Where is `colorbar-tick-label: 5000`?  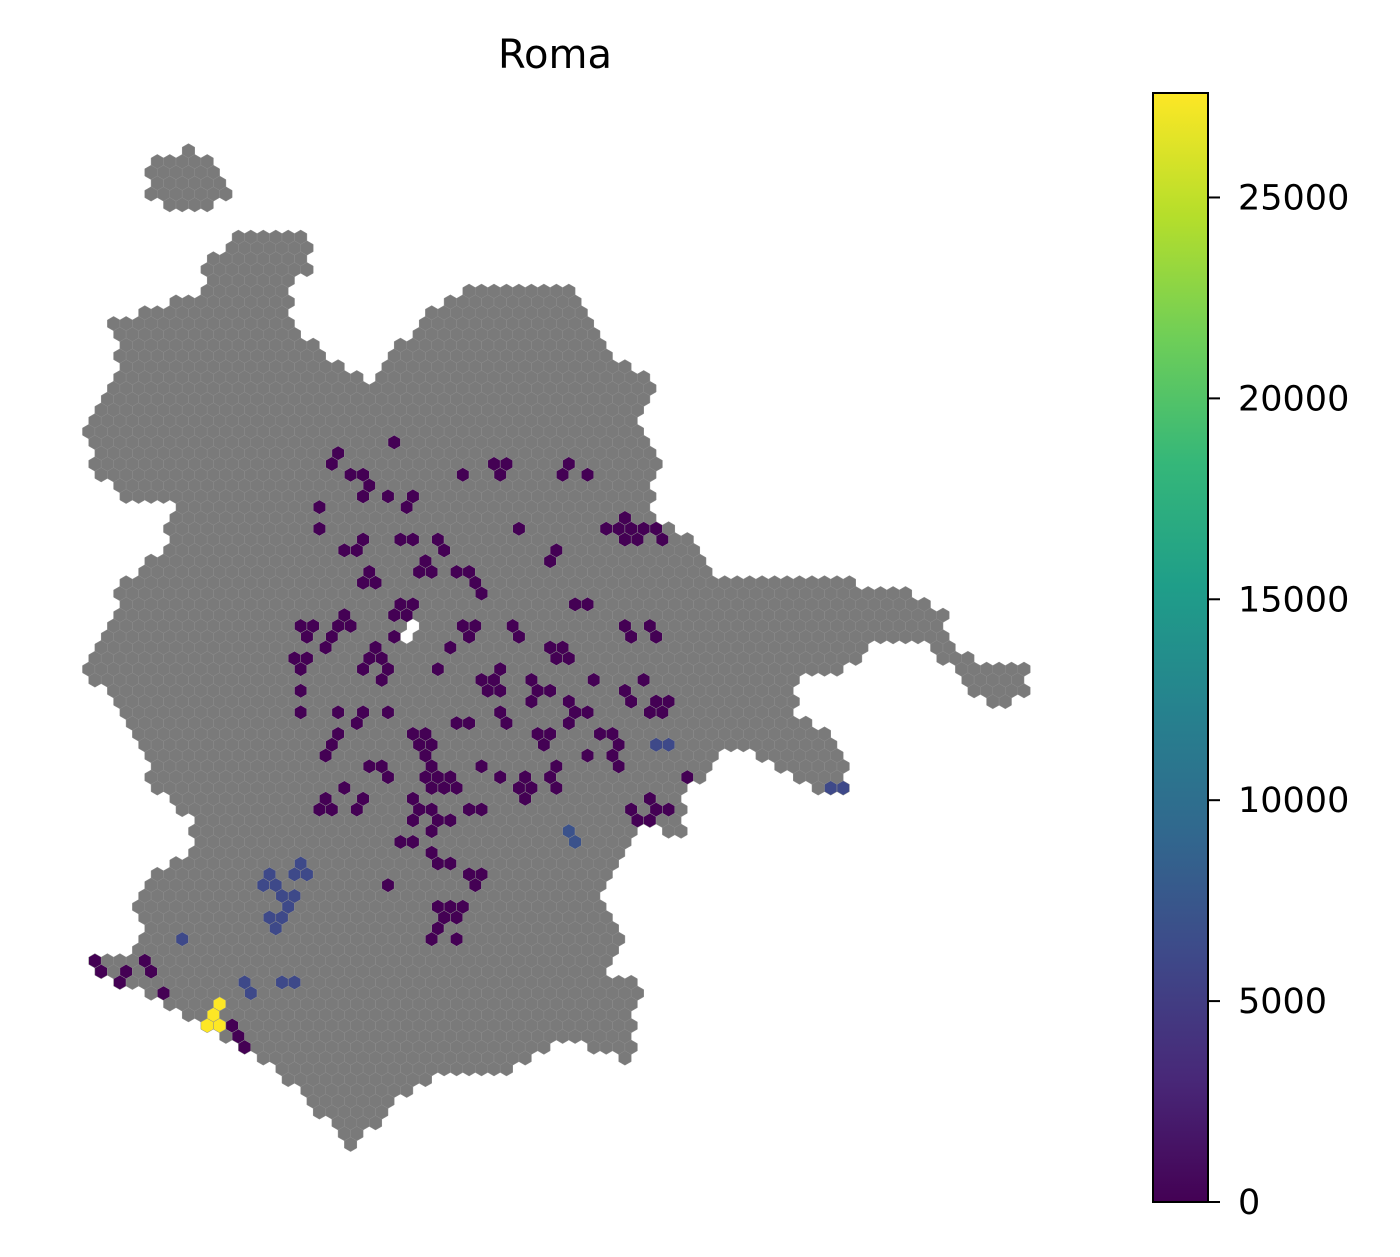 colorbar-tick-label: 5000 is located at coordinates (1282, 1002).